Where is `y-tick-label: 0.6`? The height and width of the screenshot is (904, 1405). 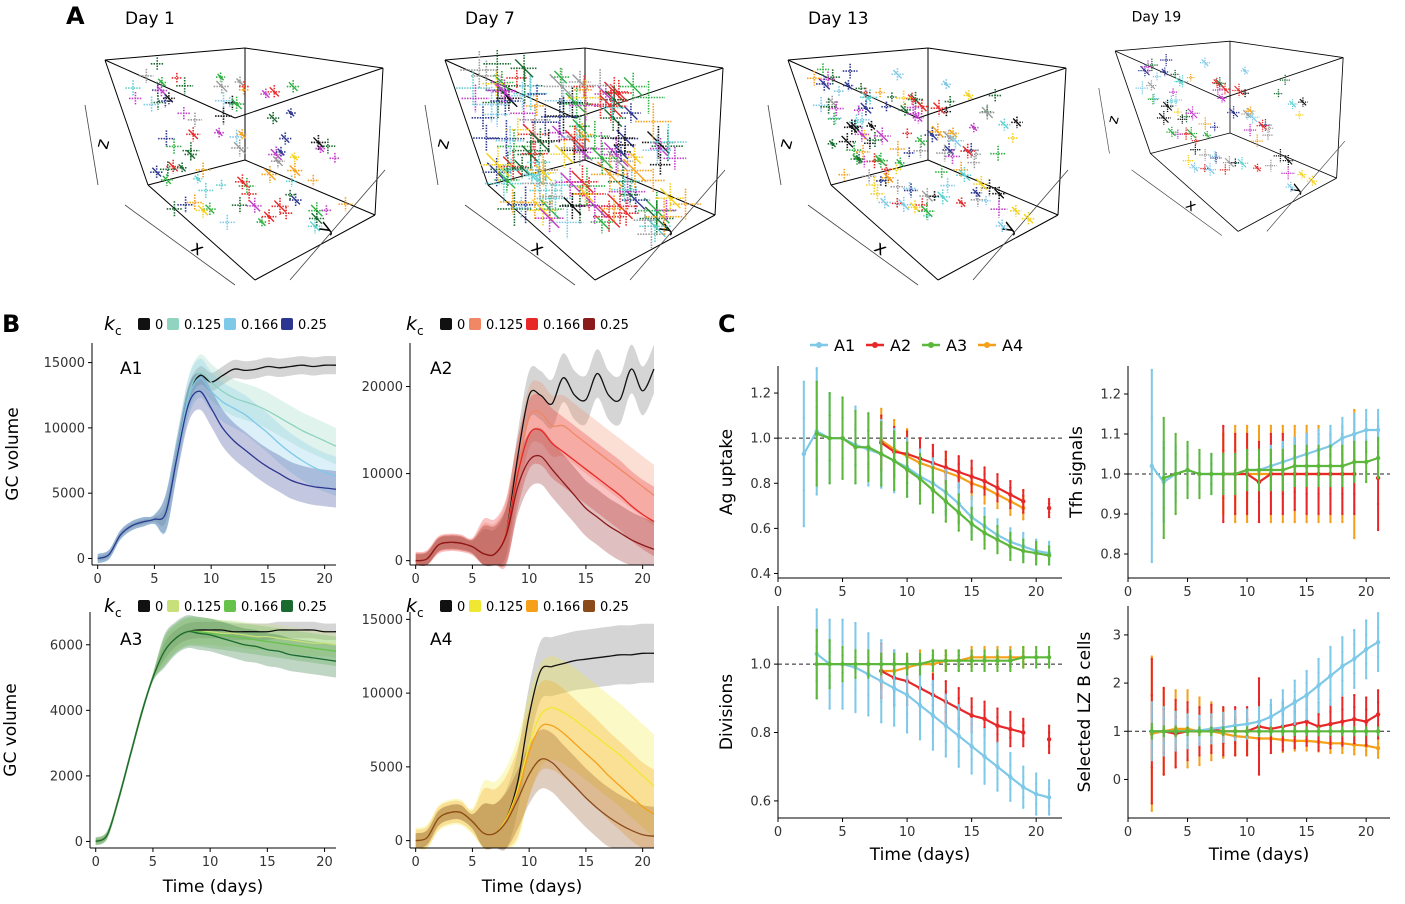
y-tick-label: 0.6 is located at coordinates (760, 801).